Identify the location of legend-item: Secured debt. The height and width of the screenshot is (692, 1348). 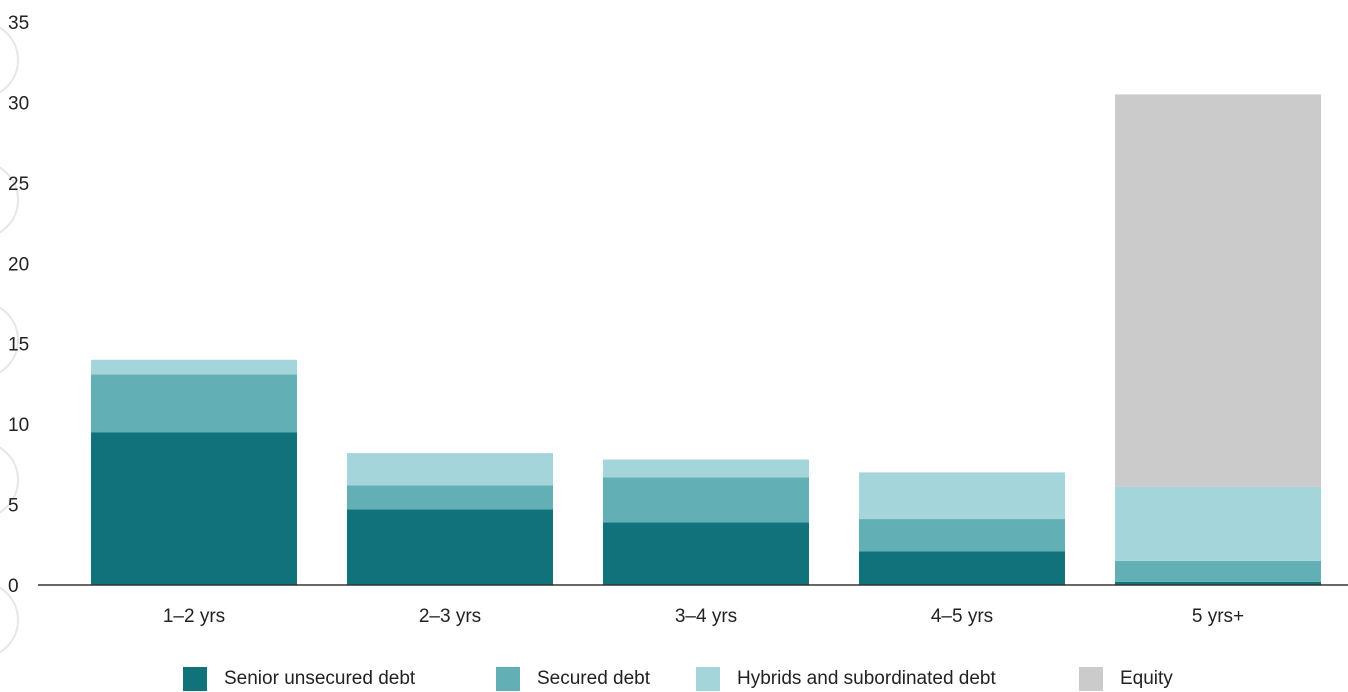
(573, 679).